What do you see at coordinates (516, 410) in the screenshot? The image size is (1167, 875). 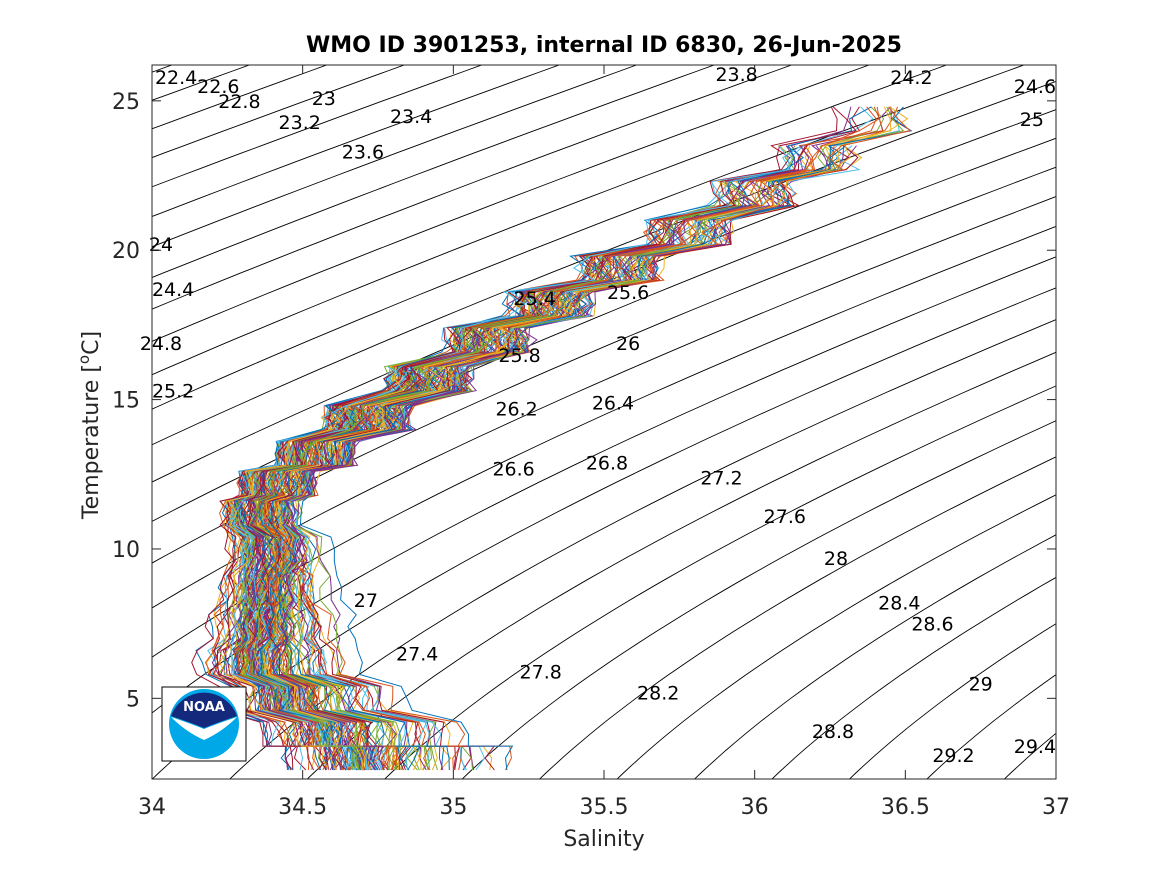 I see `isopycnal-label: 26.2` at bounding box center [516, 410].